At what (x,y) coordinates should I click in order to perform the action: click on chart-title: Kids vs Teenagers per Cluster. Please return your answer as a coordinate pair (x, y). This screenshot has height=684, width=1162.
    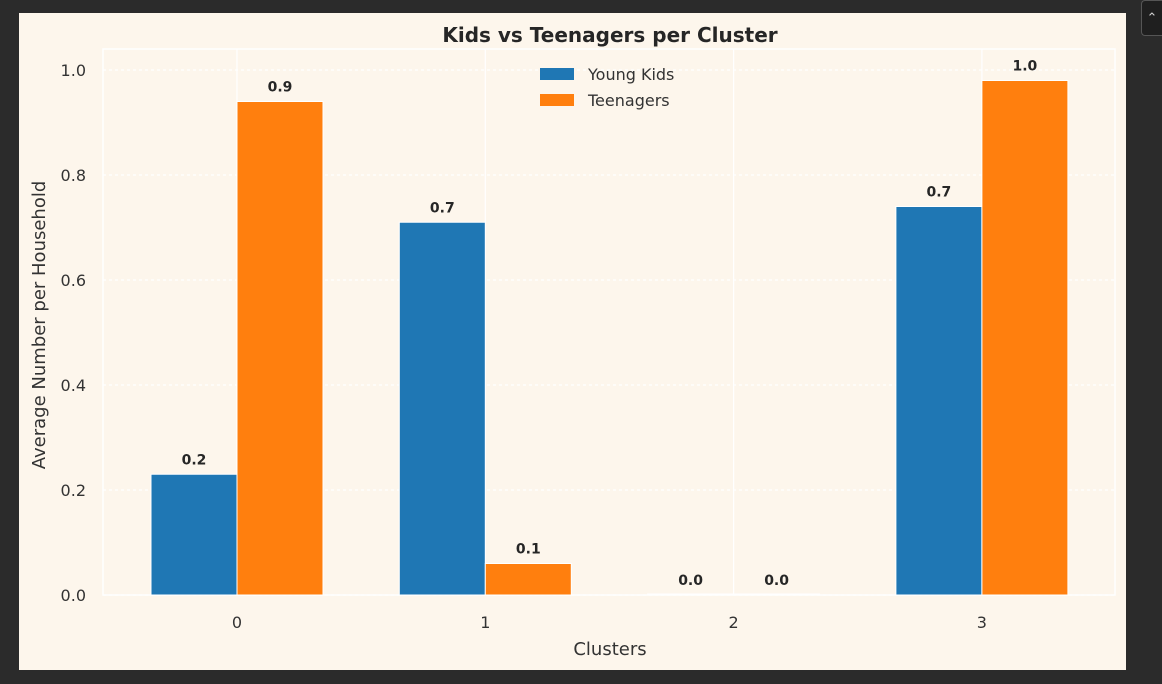
    Looking at the image, I should click on (609, 35).